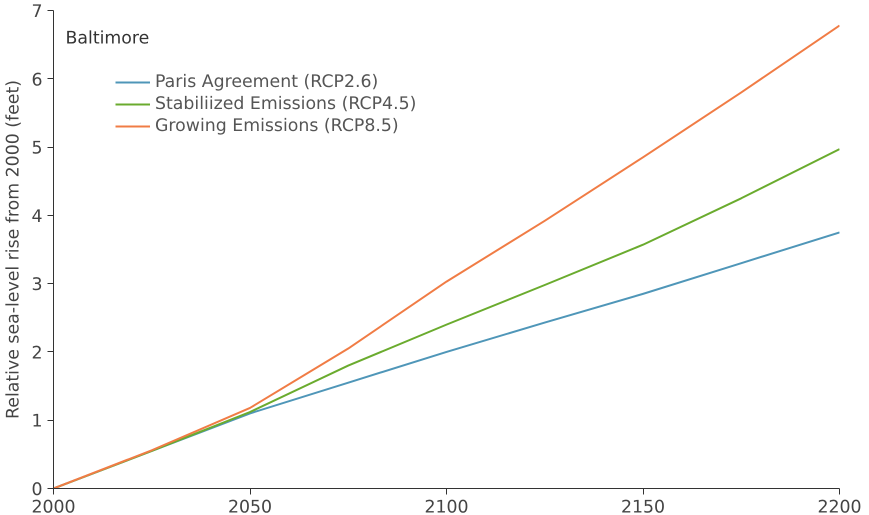 Image resolution: width=869 pixels, height=515 pixels. I want to click on annotation: Baltimore, so click(108, 38).